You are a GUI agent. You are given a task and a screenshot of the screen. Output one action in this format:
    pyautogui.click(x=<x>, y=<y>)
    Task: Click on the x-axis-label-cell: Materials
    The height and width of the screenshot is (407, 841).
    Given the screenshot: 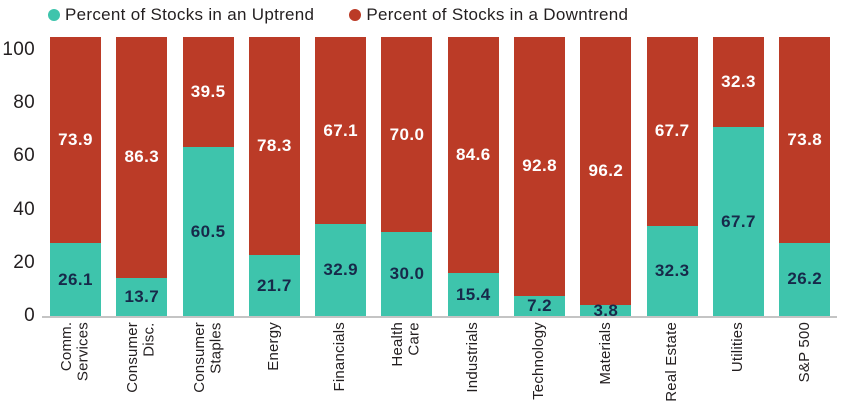 What is the action you would take?
    pyautogui.click(x=605, y=364)
    